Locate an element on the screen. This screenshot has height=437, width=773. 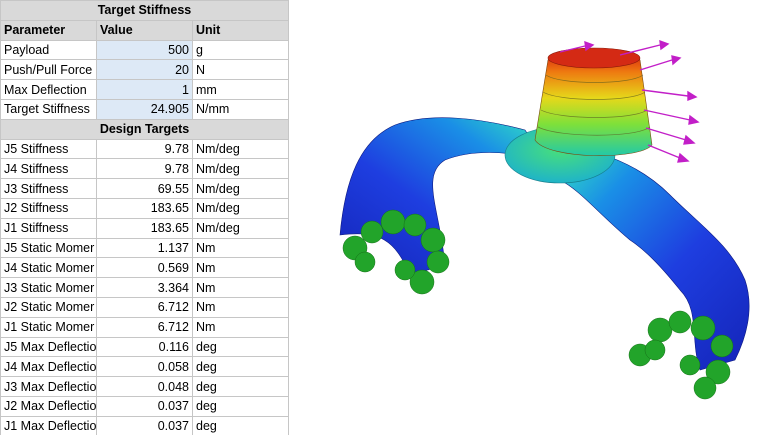
target-row: J2 Stiffness 183.65 Nm/deg is located at coordinates (144, 208).